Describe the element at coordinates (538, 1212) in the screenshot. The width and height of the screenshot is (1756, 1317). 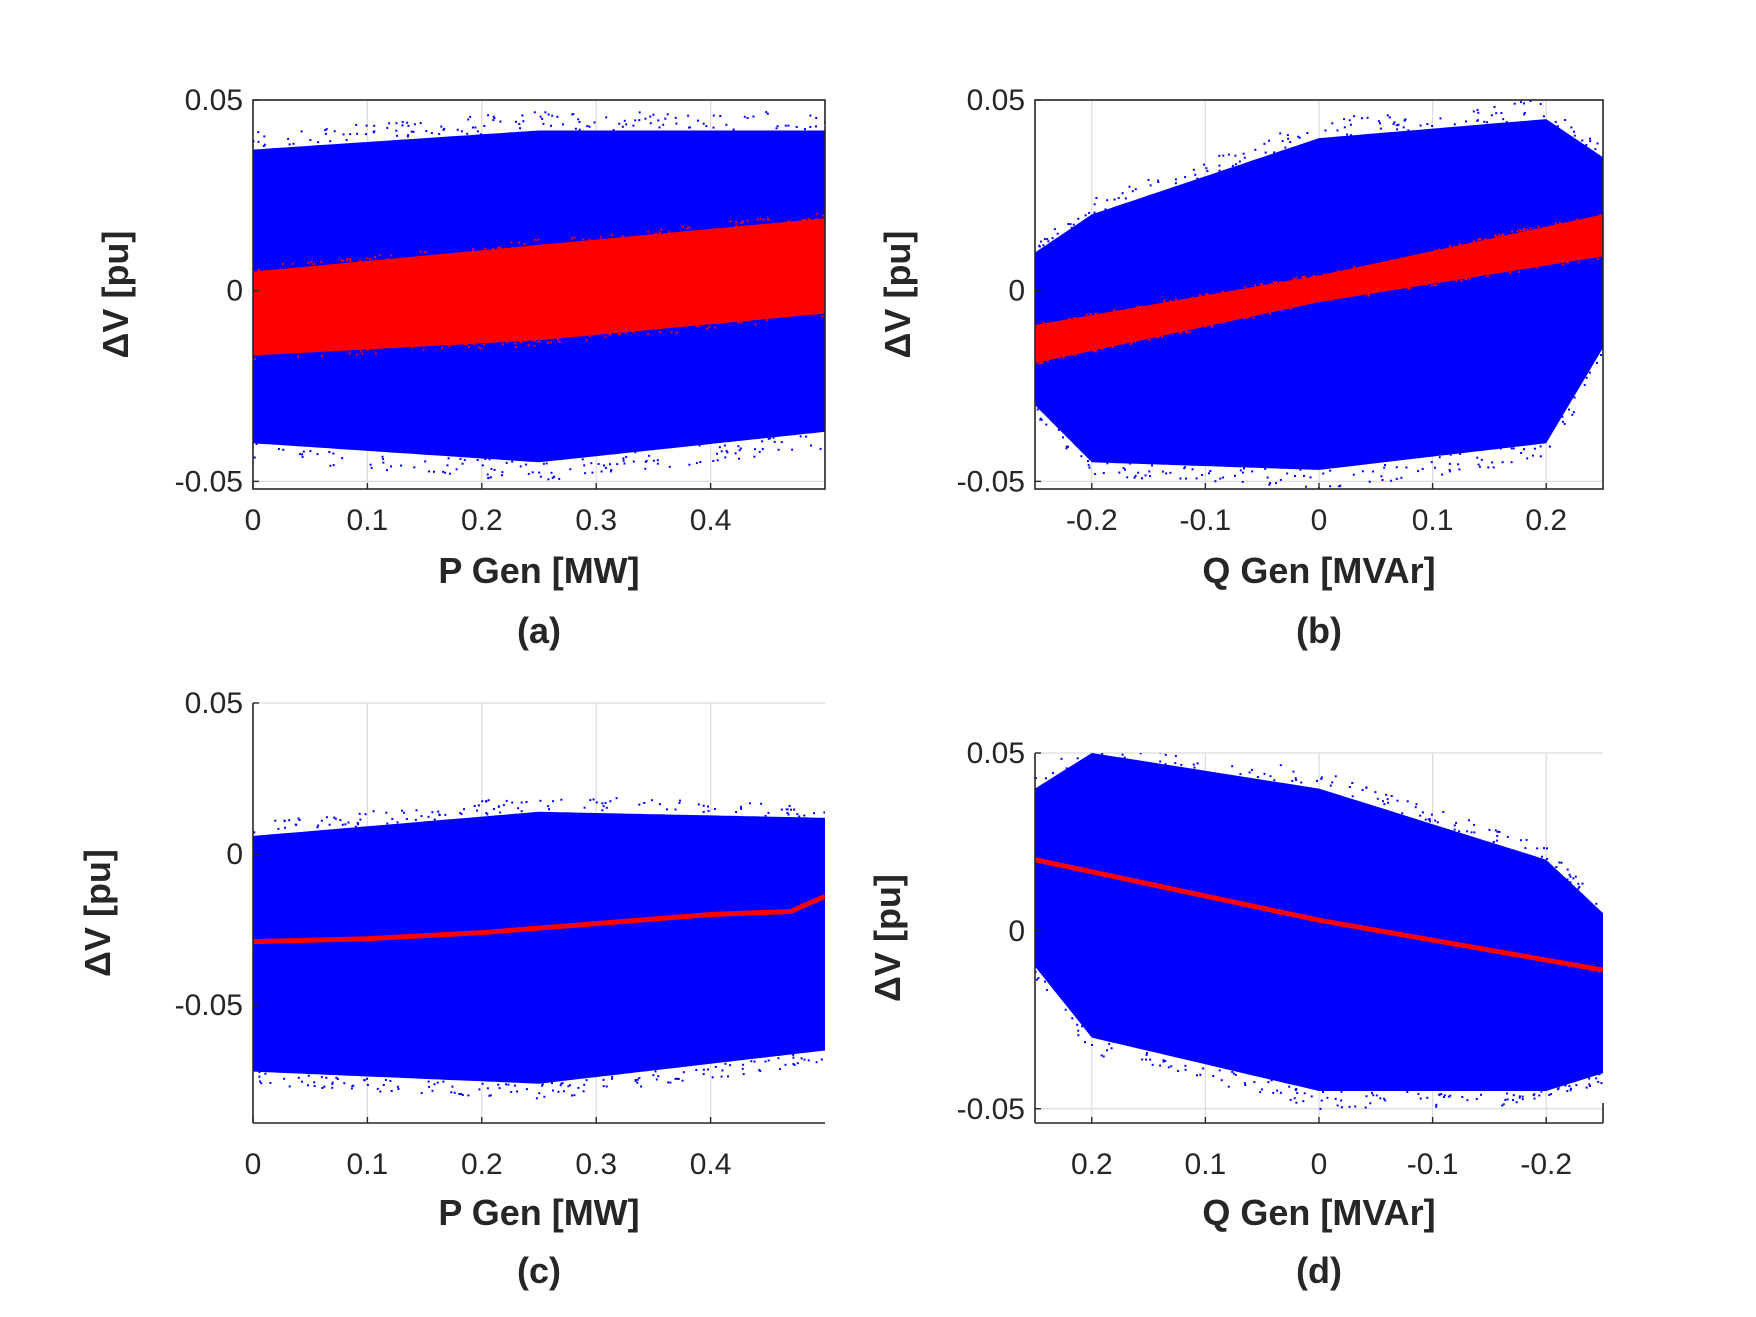
I see `x-axis-label: P Gen [MW]` at that location.